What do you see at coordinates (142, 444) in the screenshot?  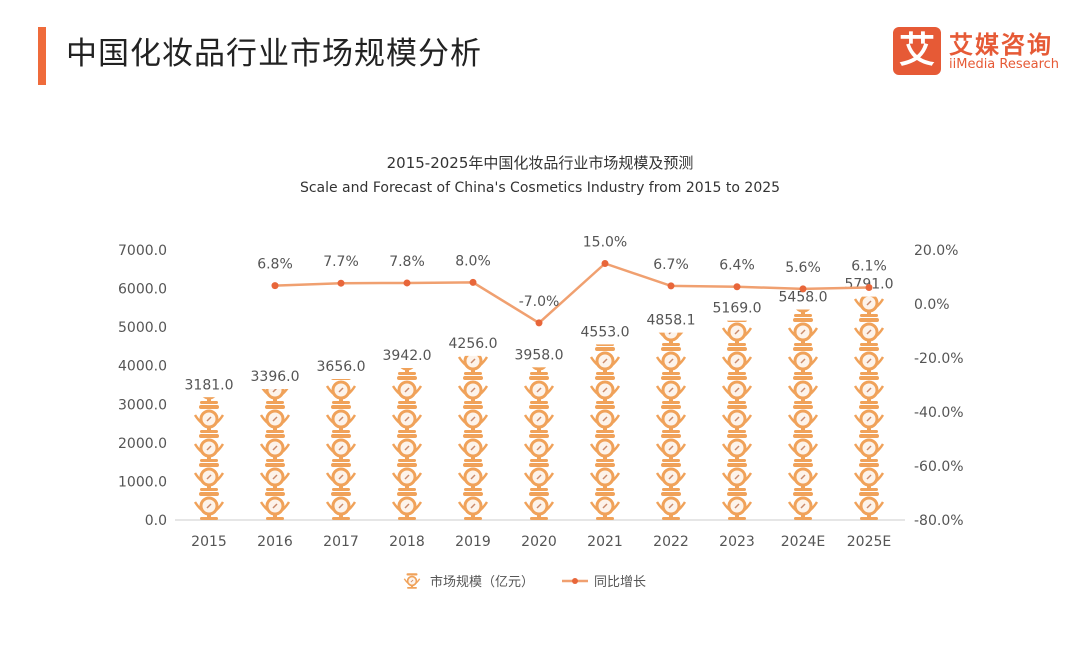 I see `left-tick-label: 2000.0` at bounding box center [142, 444].